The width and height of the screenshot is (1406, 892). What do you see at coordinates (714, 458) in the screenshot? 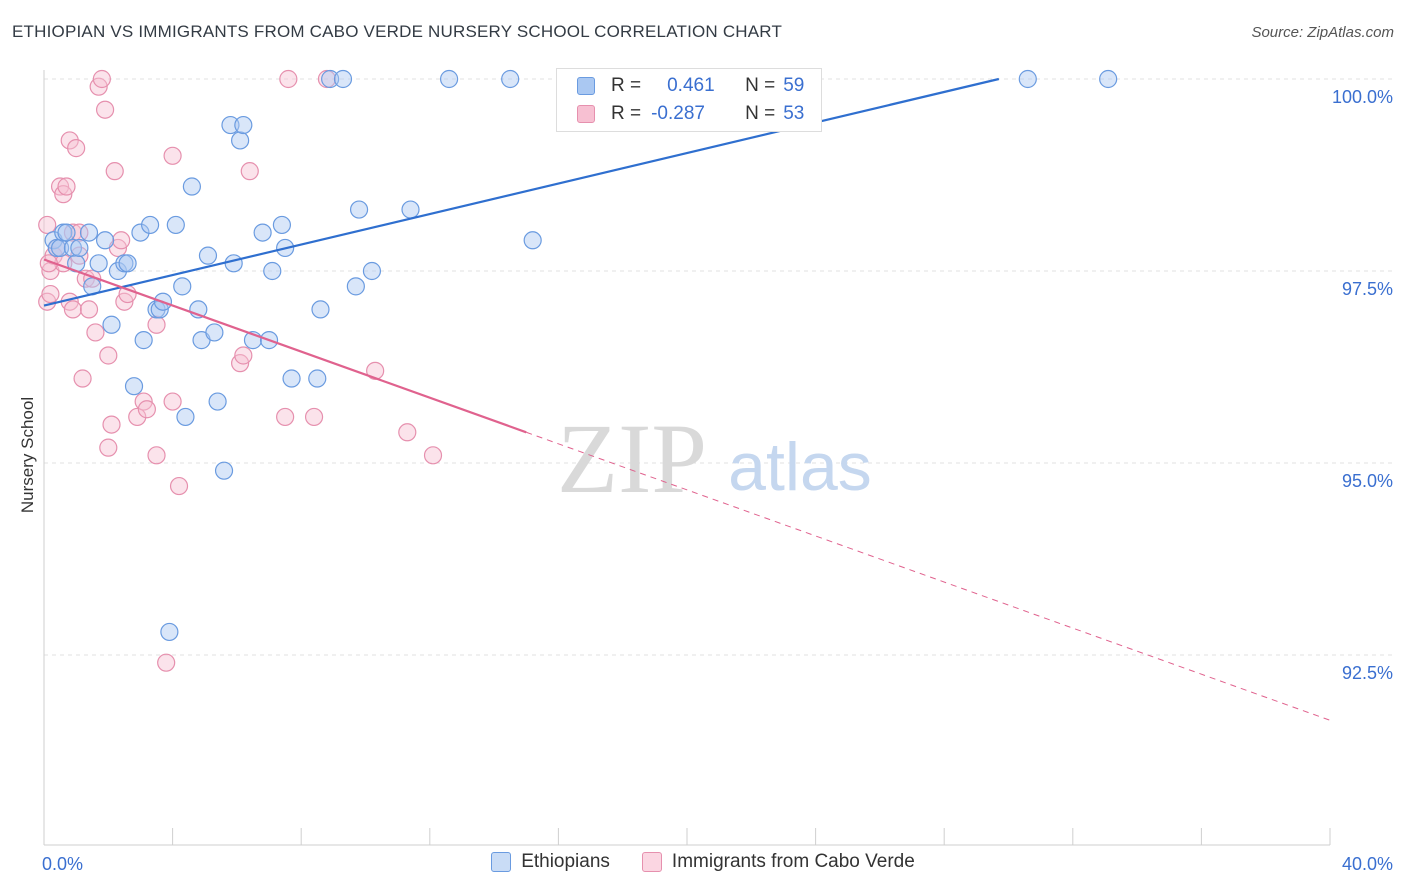
I see `watermark: ZIP atlas` at bounding box center [714, 458].